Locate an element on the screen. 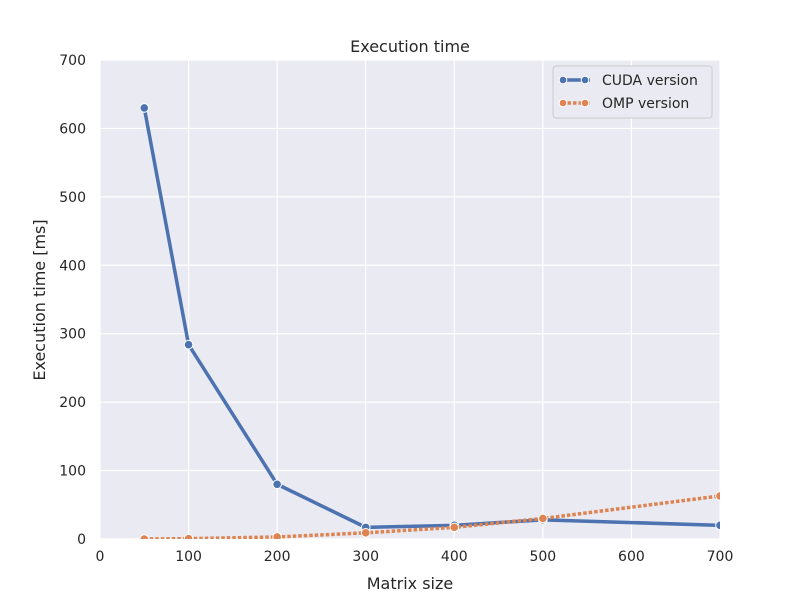 The width and height of the screenshot is (800, 600). y-axis-label: Execution time [ms] is located at coordinates (39, 299).